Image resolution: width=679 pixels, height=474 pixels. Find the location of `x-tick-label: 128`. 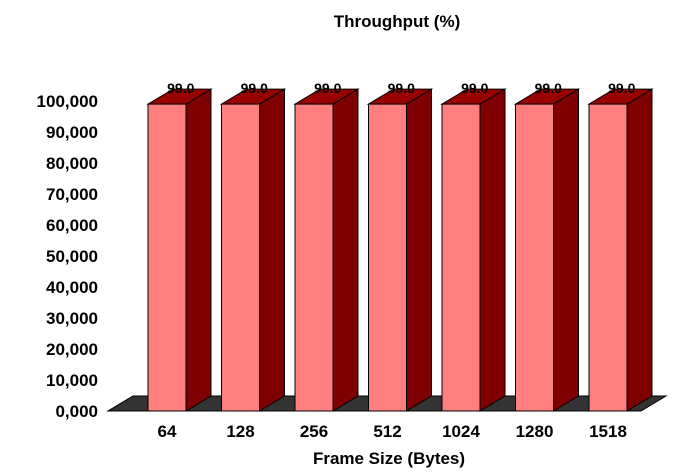

x-tick-label: 128 is located at coordinates (240, 431).